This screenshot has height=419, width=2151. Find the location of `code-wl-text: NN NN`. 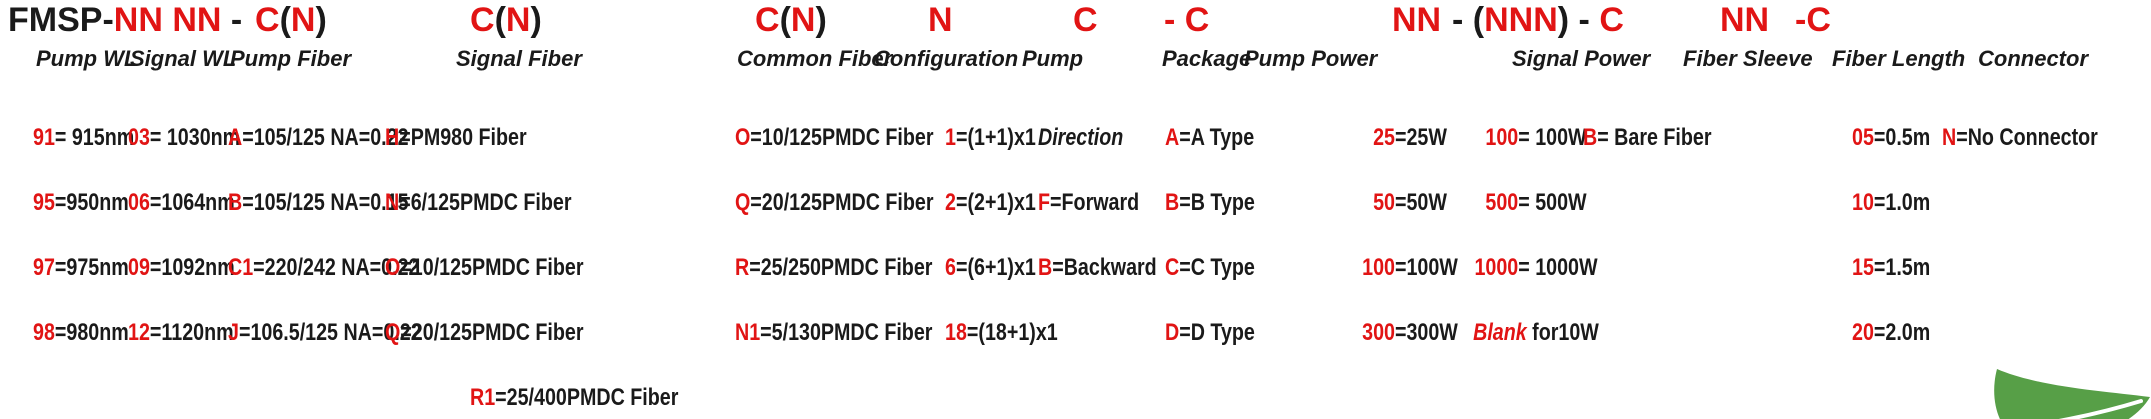

code-wl-text: NN NN is located at coordinates (167, 20).